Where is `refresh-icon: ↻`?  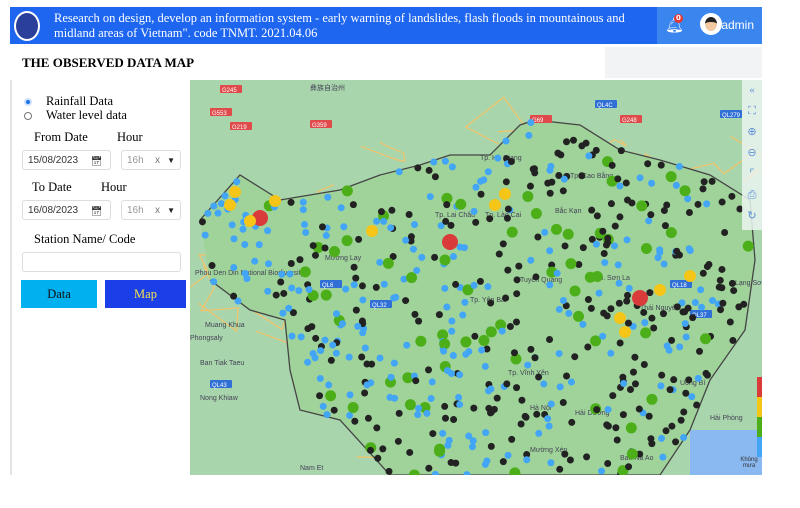
refresh-icon: ↻ is located at coordinates (752, 216).